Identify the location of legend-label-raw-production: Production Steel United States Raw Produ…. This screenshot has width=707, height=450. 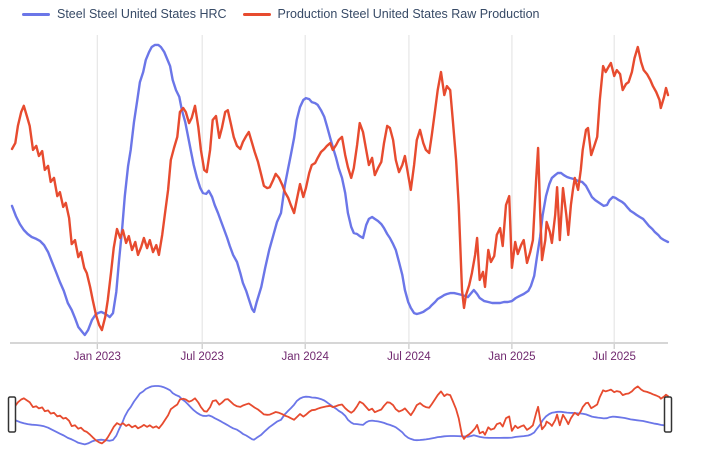
(408, 14).